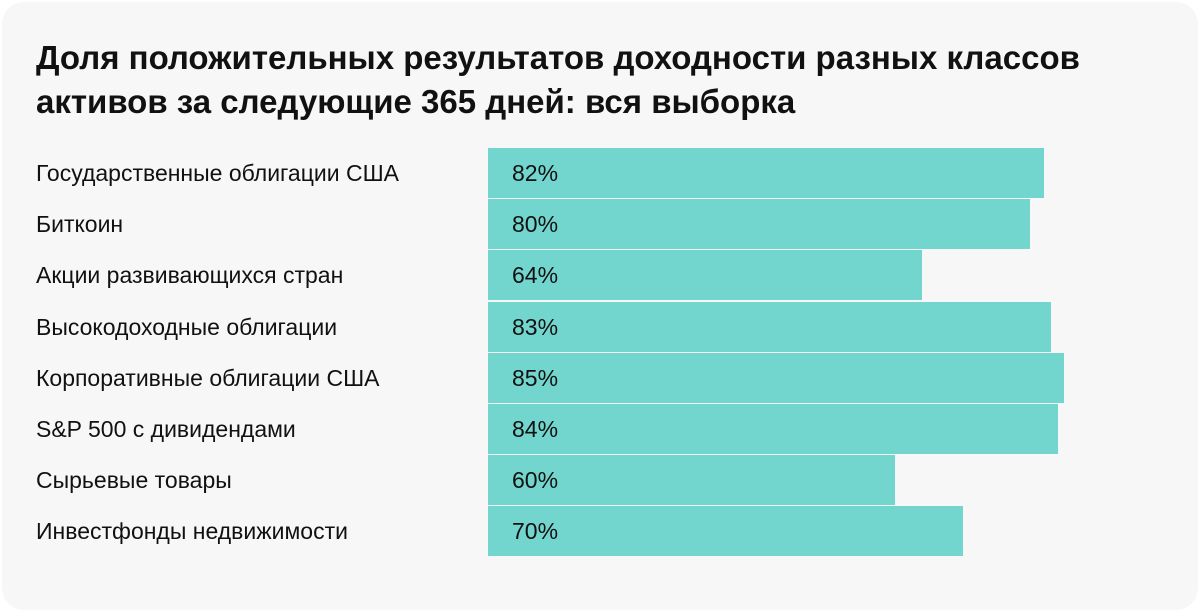  Describe the element at coordinates (208, 377) in the screenshot. I see `category-label: Корпоративные облигации США` at that location.